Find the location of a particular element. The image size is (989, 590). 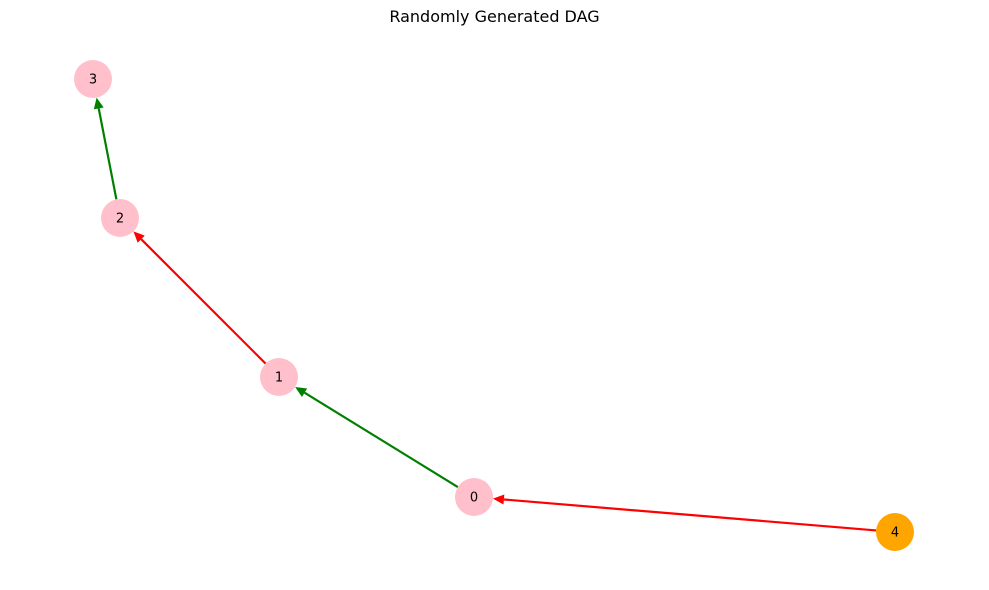

node-label: 2 is located at coordinates (120, 219).